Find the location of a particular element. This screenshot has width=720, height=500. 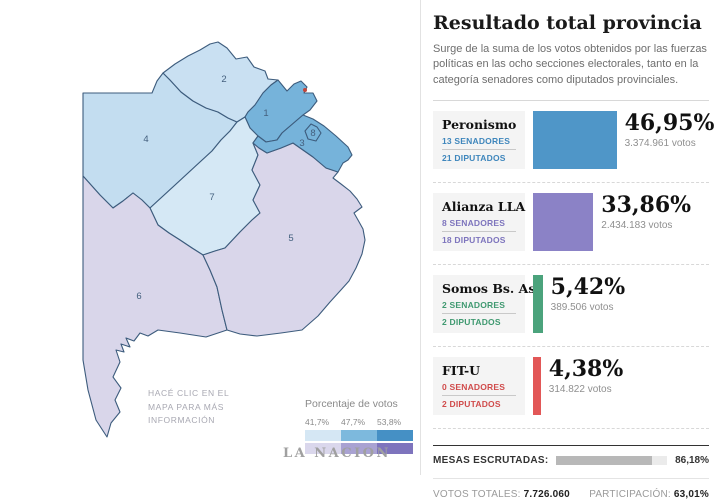

party-percentage: 33,86% is located at coordinates (646, 205).